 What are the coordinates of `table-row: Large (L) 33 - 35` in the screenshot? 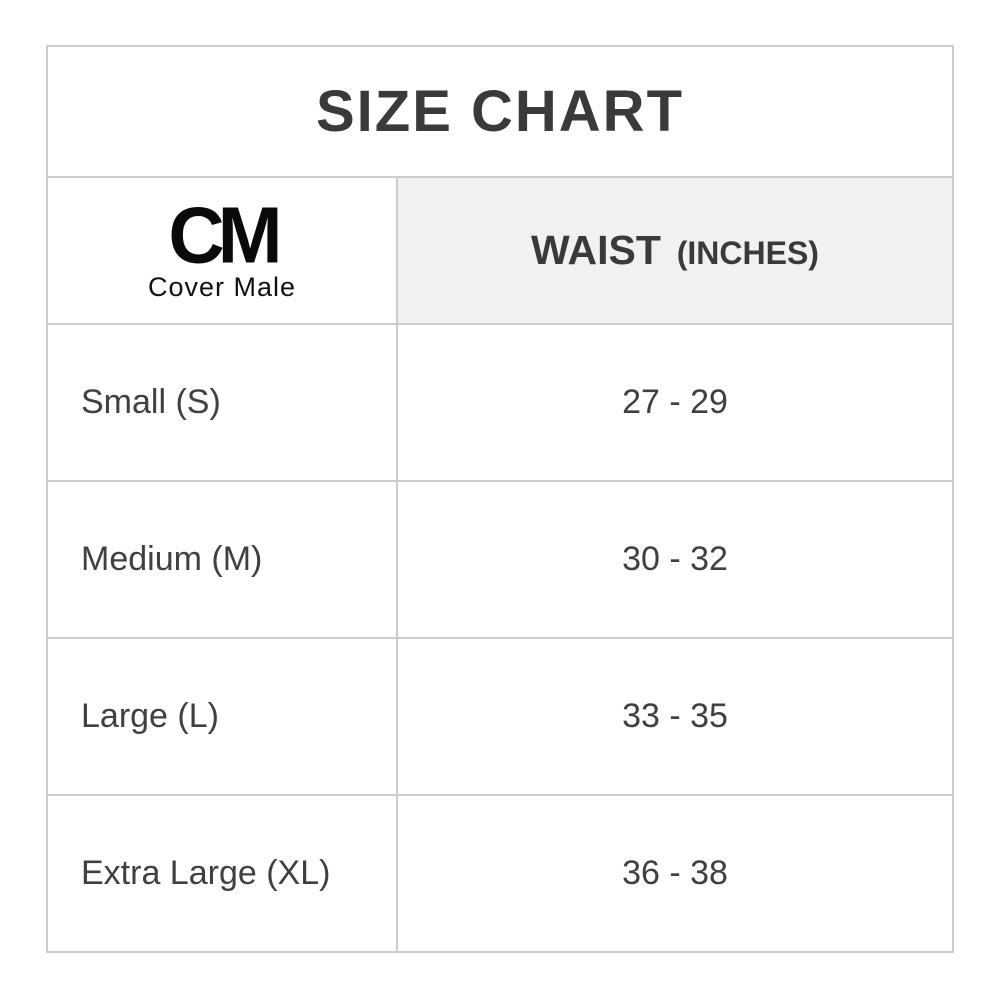 It's located at (500, 716).